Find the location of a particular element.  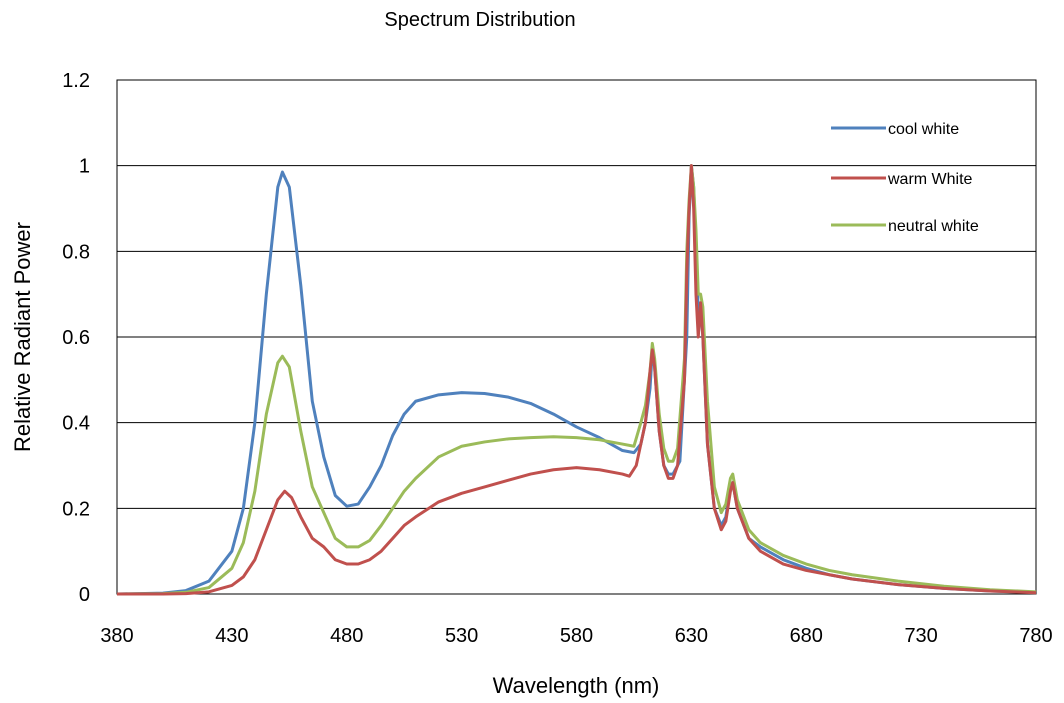

y-tick-label: 0 is located at coordinates (84, 595).